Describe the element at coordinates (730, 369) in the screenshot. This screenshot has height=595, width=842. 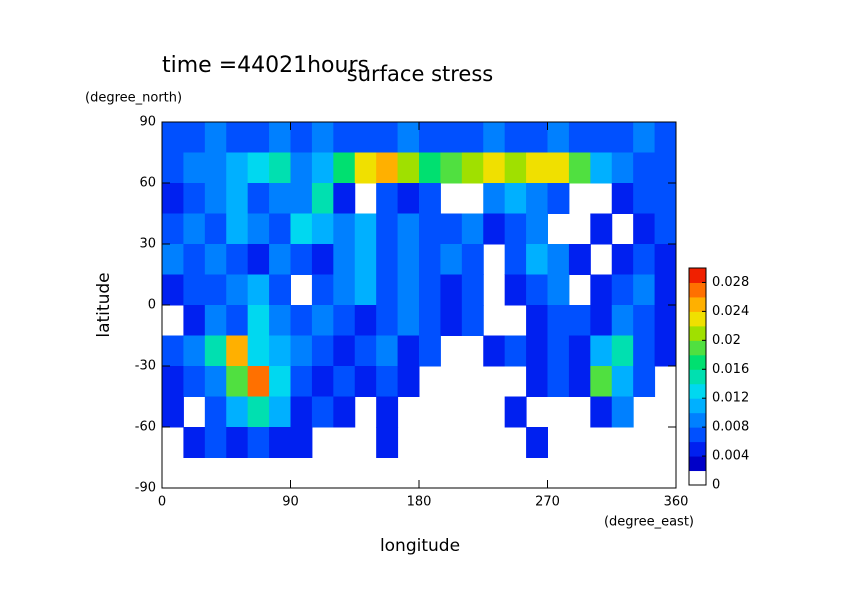
I see `colorbar-tick-label: 0.016` at that location.